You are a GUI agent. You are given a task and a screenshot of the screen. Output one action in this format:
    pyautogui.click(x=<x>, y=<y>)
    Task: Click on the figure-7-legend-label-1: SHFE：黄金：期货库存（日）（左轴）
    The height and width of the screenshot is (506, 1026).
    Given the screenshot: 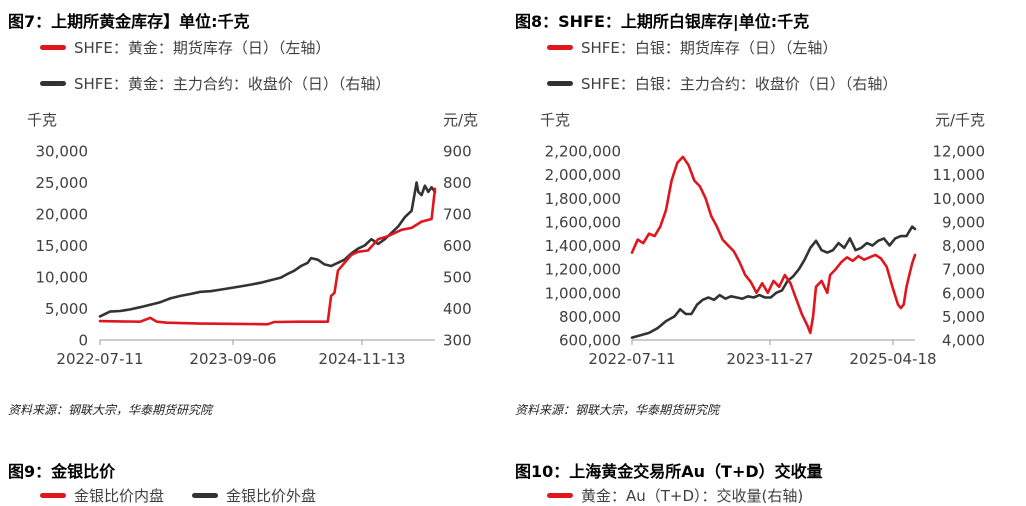 What is the action you would take?
    pyautogui.click(x=202, y=48)
    